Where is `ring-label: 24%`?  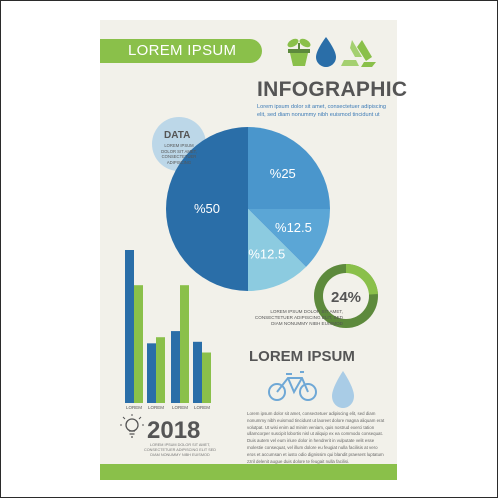 ring-label: 24% is located at coordinates (346, 297).